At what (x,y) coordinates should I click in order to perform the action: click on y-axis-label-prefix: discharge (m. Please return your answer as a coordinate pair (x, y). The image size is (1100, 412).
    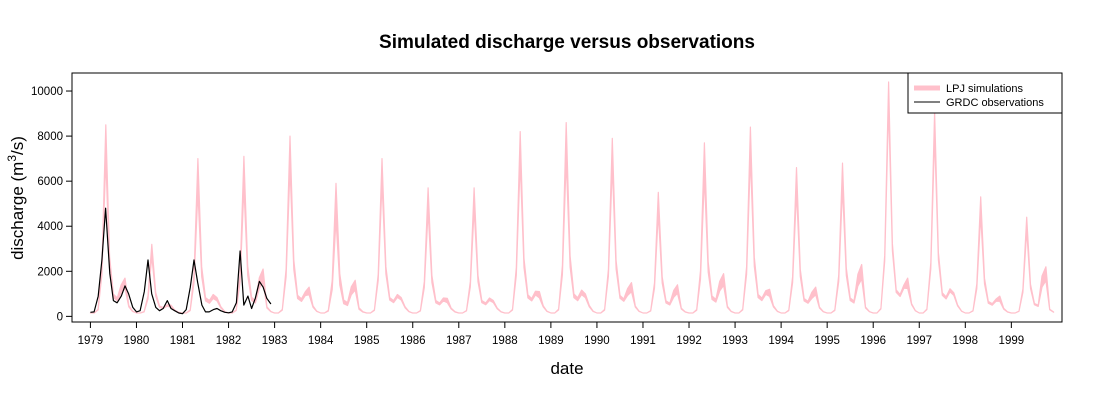
    Looking at the image, I should click on (17, 211).